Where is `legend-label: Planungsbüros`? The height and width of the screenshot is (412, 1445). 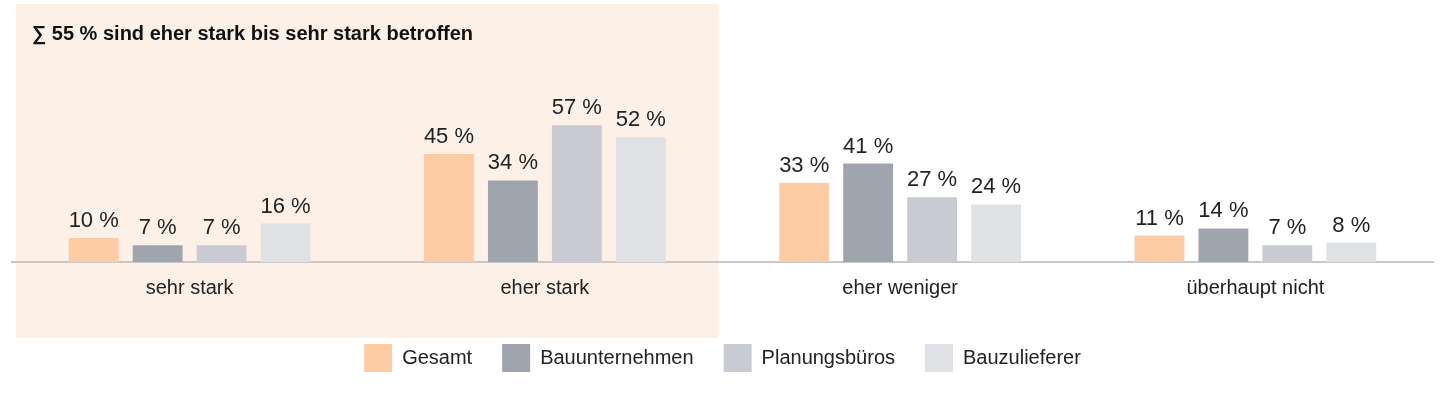
legend-label: Planungsbüros is located at coordinates (828, 356).